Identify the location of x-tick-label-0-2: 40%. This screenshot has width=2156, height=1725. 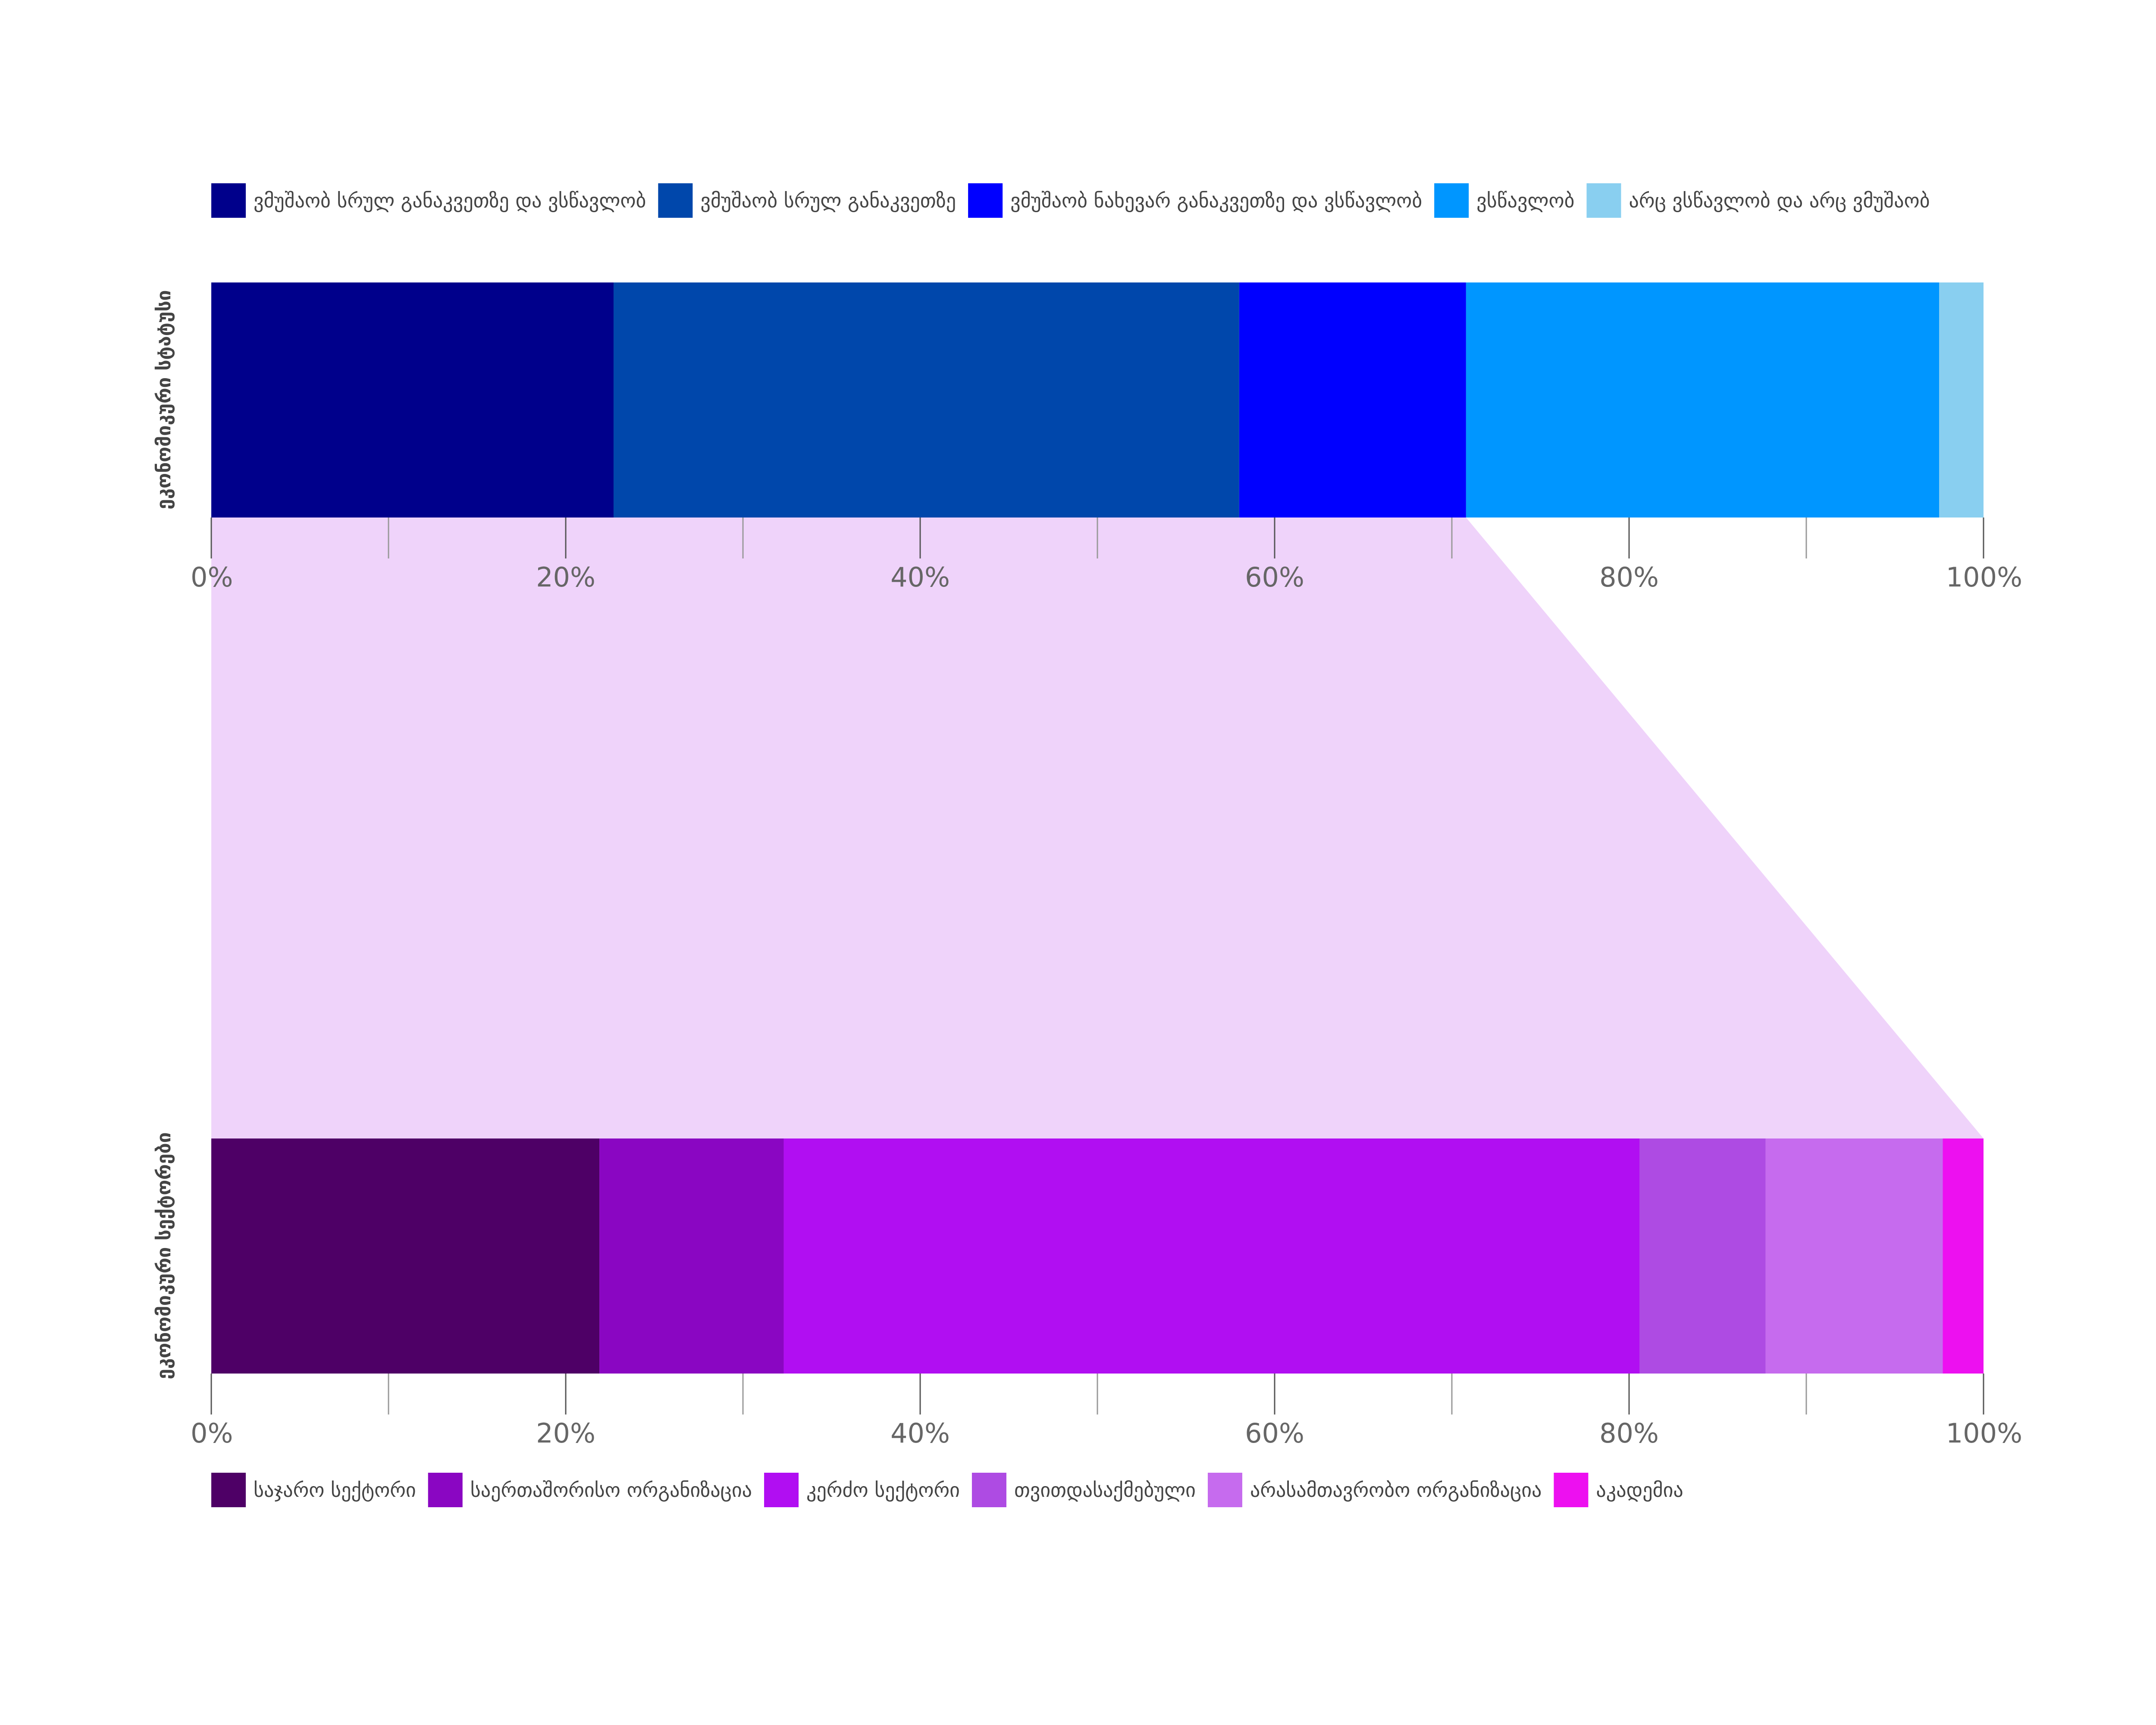
(920, 577).